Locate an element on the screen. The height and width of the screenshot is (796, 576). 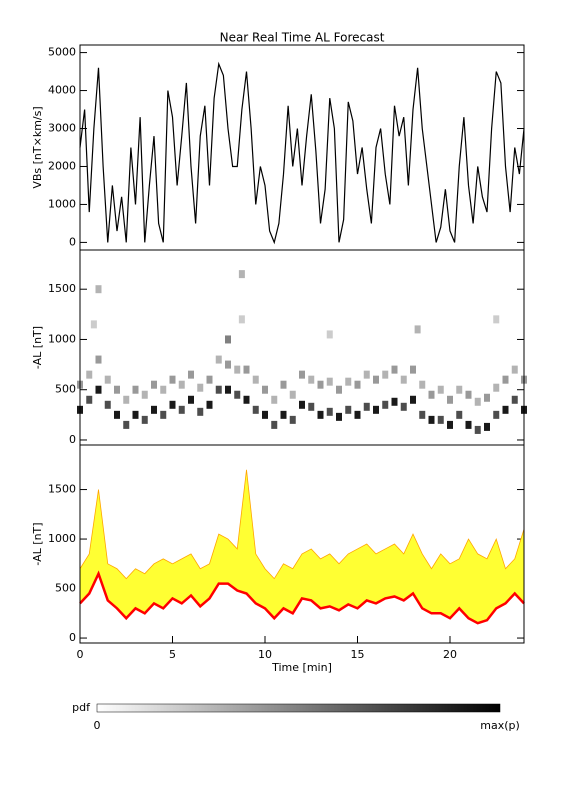
y-tick-label: 500 is located at coordinates (65, 588).